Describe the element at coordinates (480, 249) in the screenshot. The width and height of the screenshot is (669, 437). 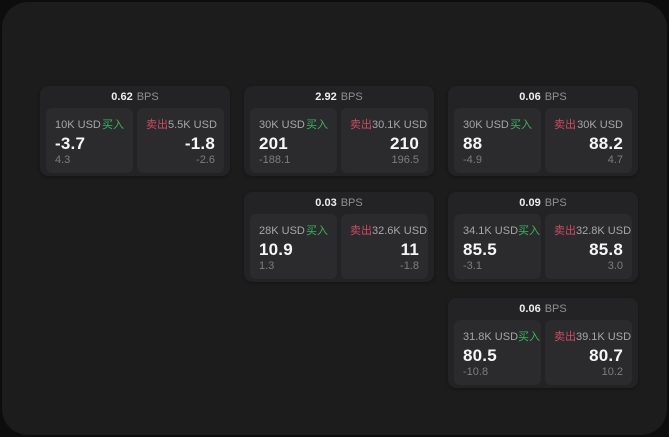
I see `buy-price: 85.5` at that location.